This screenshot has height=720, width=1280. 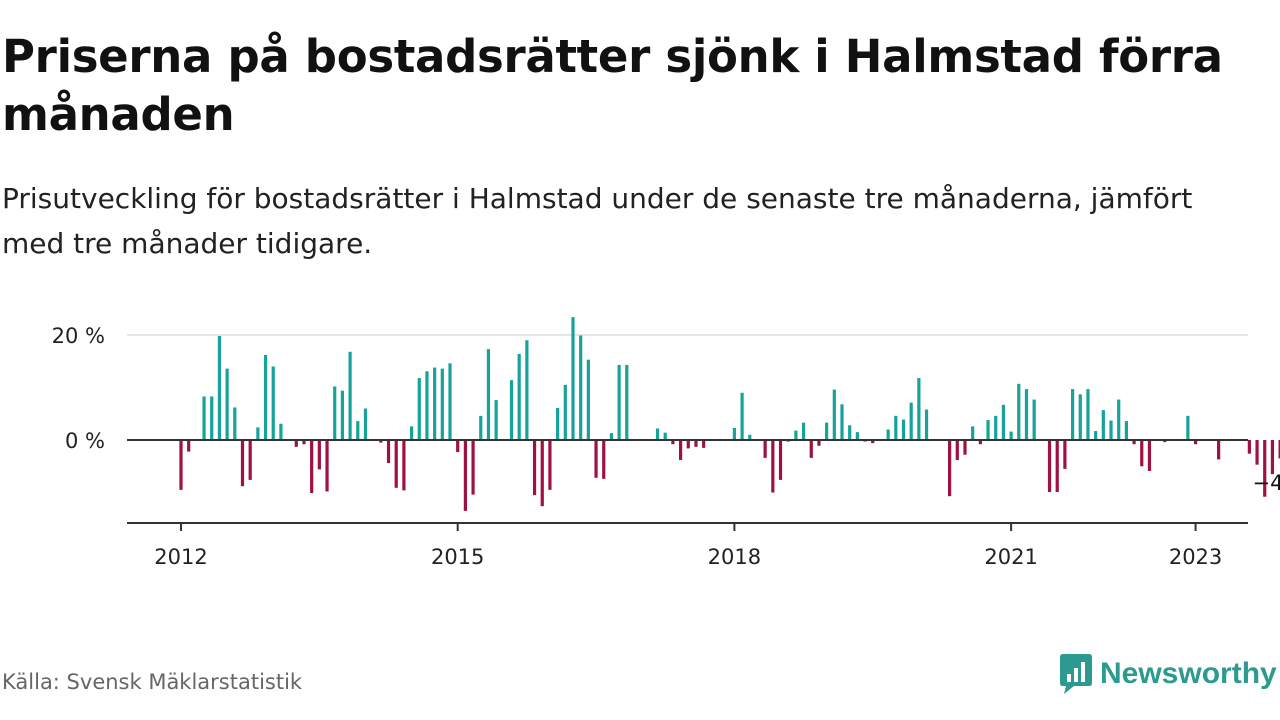 I want to click on brand-name: Newsworthy, so click(x=1188, y=673).